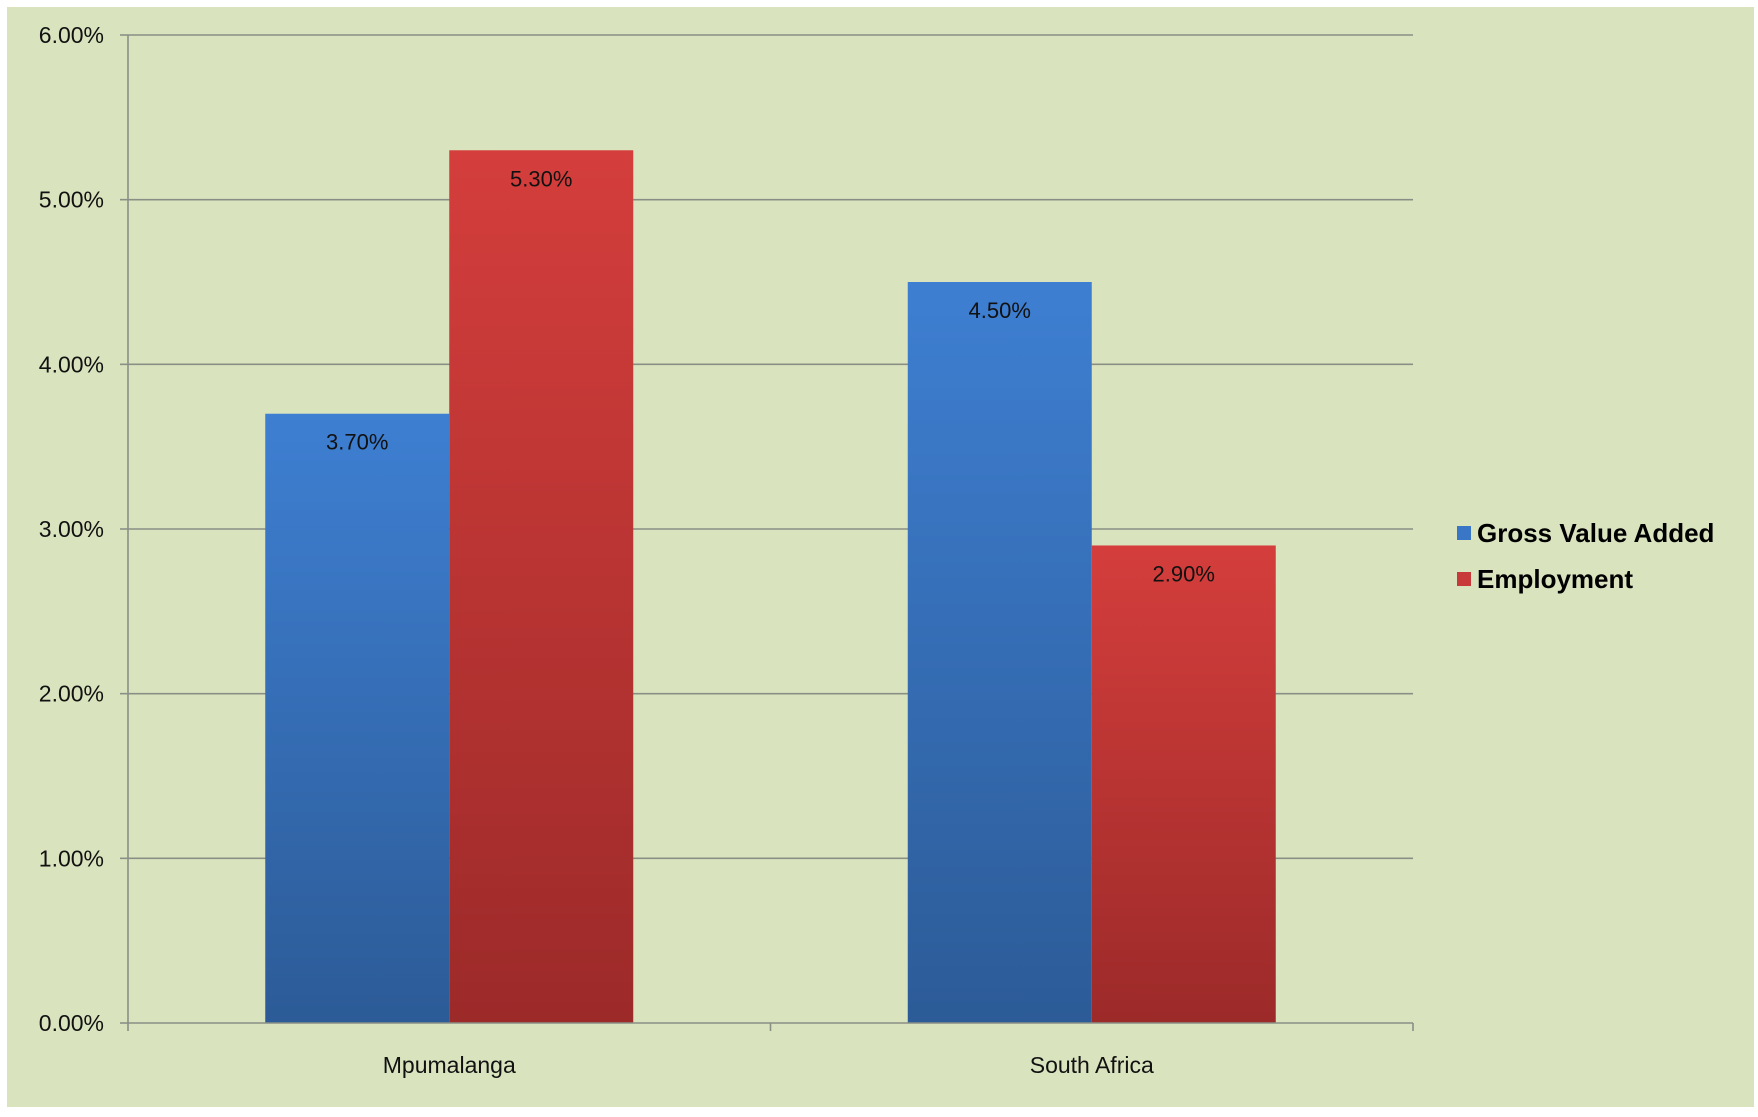 The image size is (1758, 1117). What do you see at coordinates (71, 1023) in the screenshot?
I see `y-tick-label: 0.00%` at bounding box center [71, 1023].